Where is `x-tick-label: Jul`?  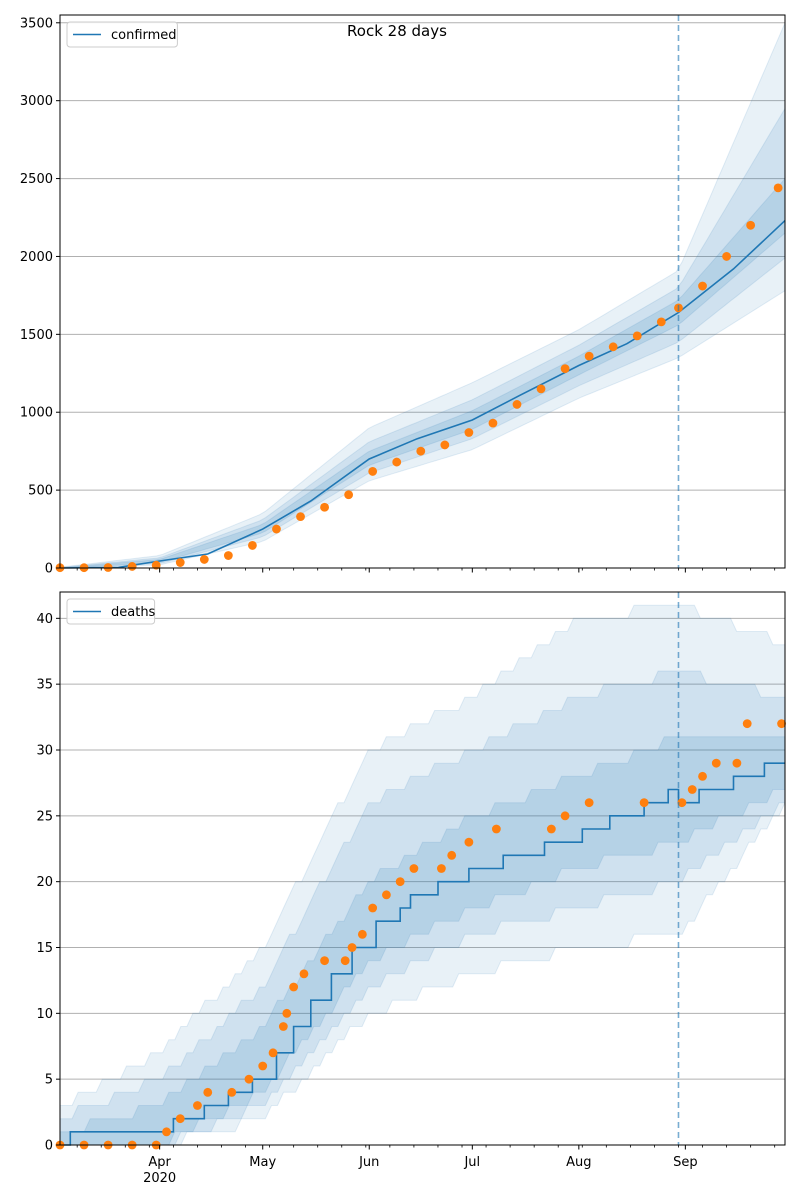
x-tick-label: Jul is located at coordinates (471, 1162).